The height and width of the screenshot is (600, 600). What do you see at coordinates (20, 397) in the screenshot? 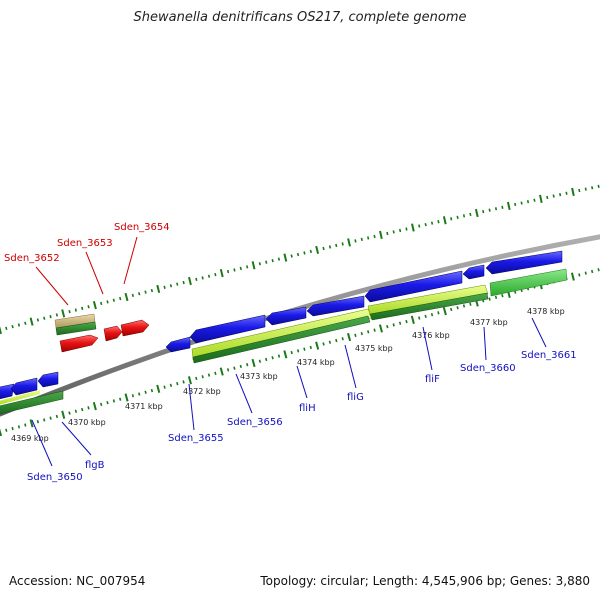
I see `feature-bar` at bounding box center [20, 397].